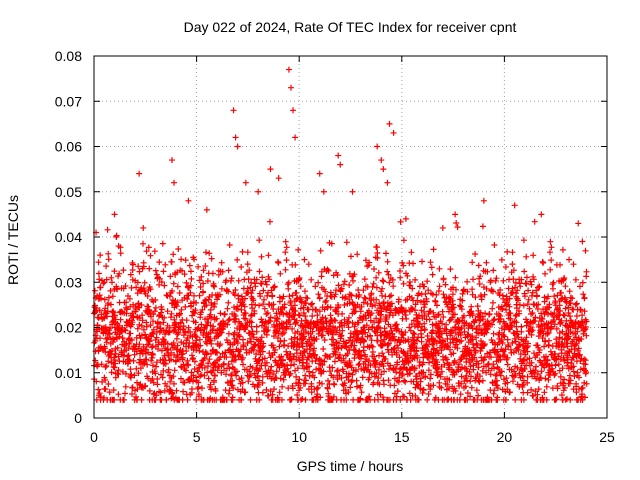 This screenshot has width=640, height=480. What do you see at coordinates (68, 282) in the screenshot?
I see `y-tick-label: 0.03` at bounding box center [68, 282].